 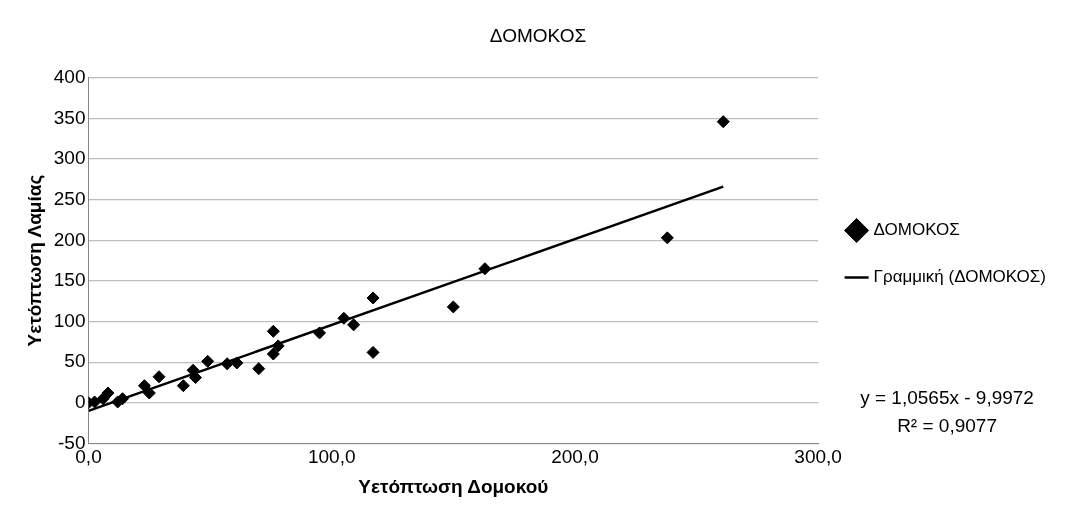 I want to click on y-tick-label: 400, so click(x=69, y=77).